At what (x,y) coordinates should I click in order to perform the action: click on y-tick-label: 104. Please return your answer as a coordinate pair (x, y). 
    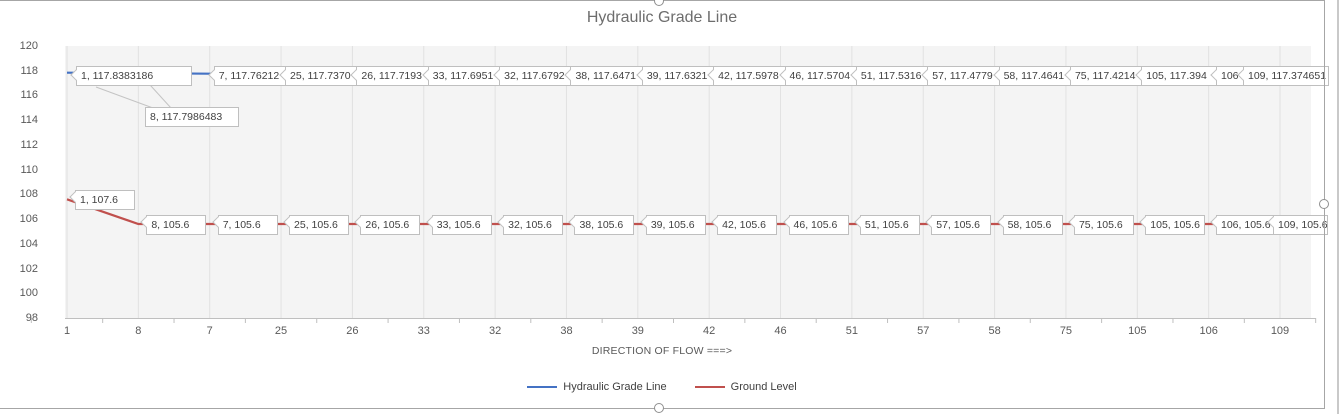
    Looking at the image, I should click on (28, 243).